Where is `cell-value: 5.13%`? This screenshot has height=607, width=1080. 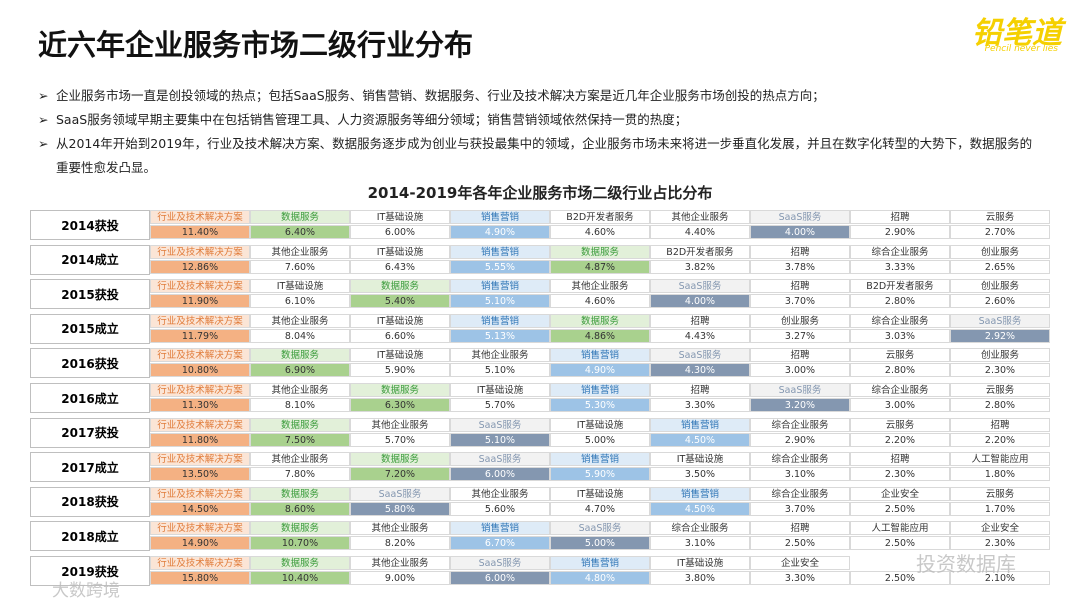
cell-value: 5.13% is located at coordinates (500, 335).